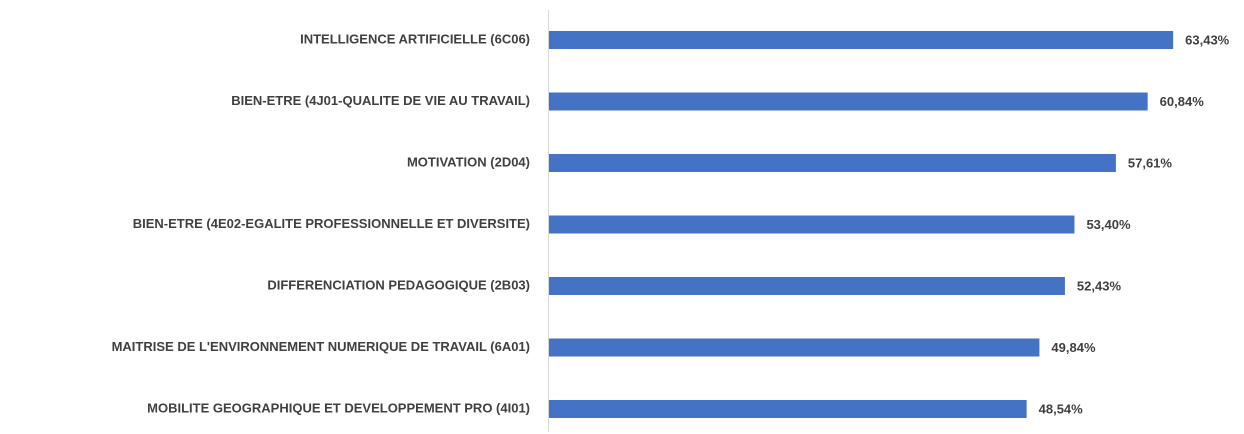  I want to click on category-label: MOTIVATION (2D04), so click(468, 161).